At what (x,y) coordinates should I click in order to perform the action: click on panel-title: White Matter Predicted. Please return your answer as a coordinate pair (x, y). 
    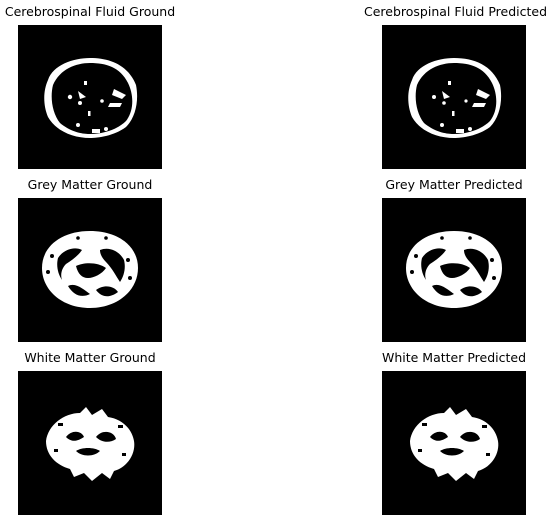
    Looking at the image, I should click on (454, 357).